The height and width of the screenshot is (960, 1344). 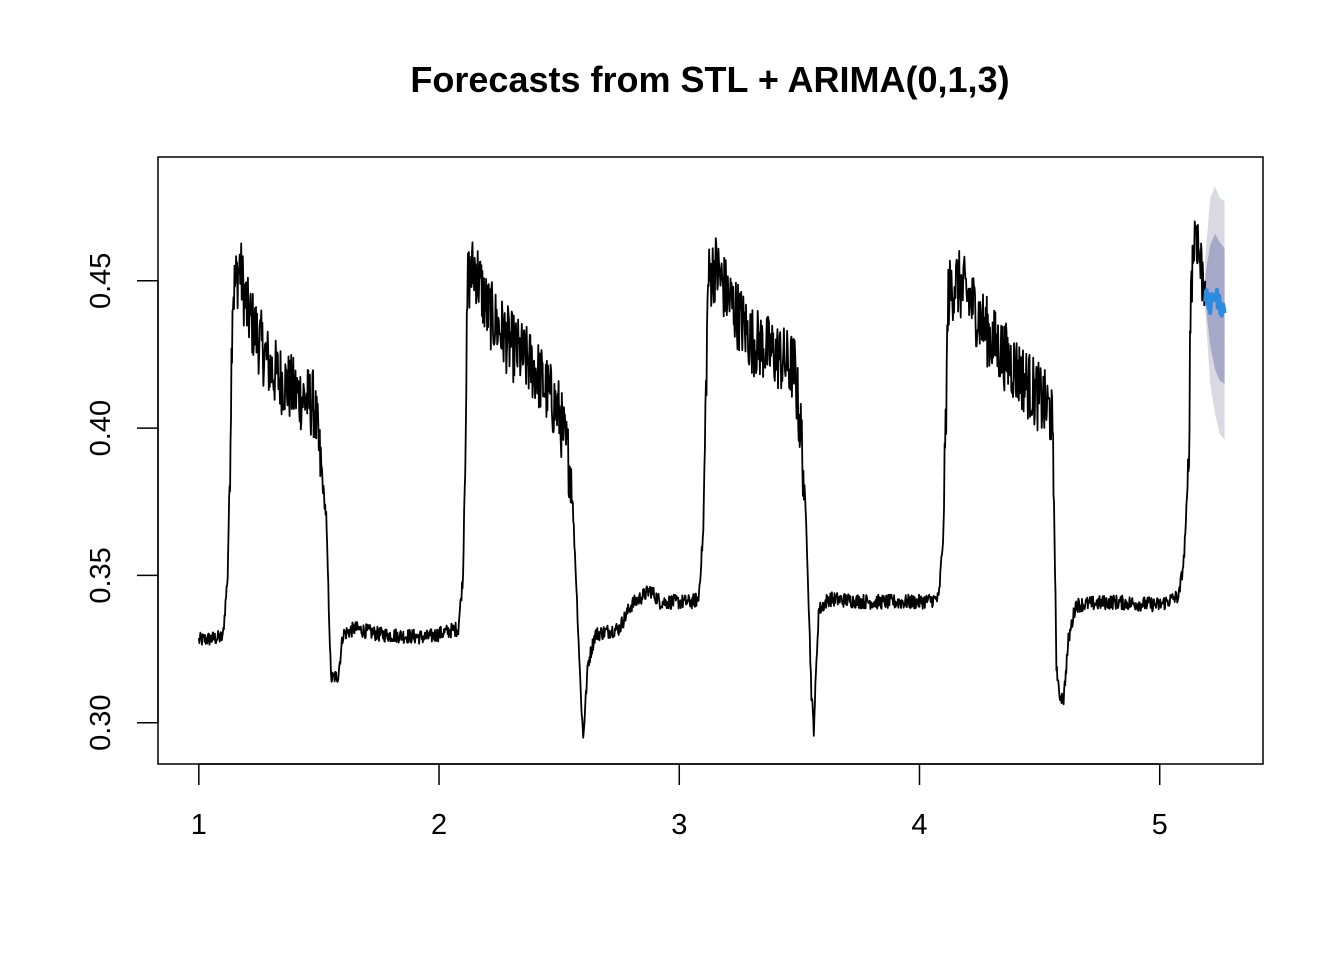 I want to click on x-tick-label: 5, so click(x=1160, y=825).